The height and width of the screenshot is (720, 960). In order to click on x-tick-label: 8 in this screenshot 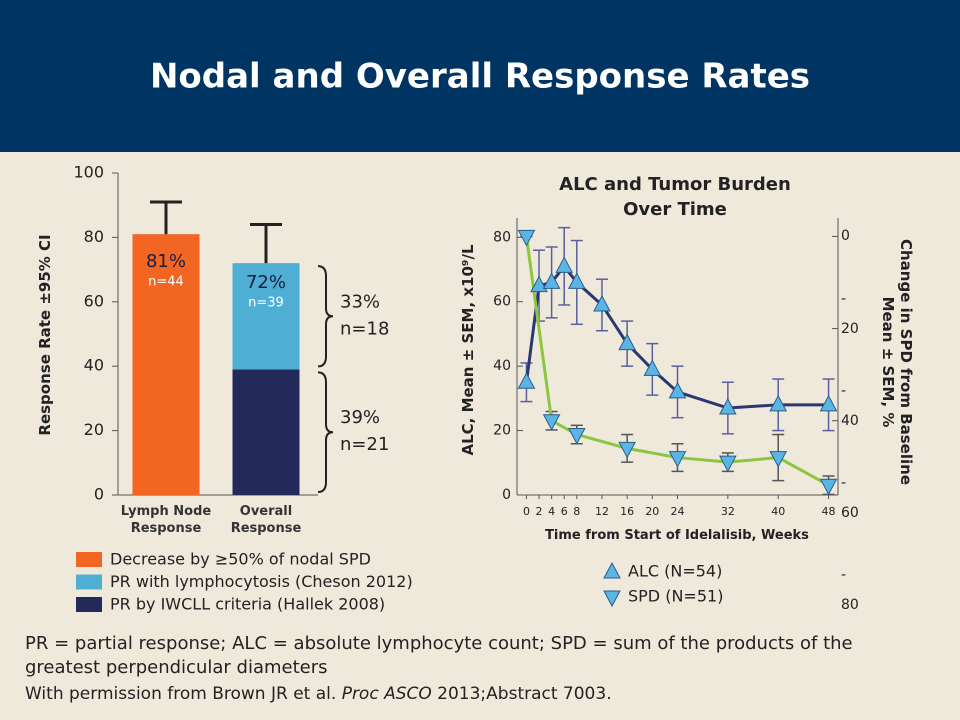, I will do `click(576, 511)`.